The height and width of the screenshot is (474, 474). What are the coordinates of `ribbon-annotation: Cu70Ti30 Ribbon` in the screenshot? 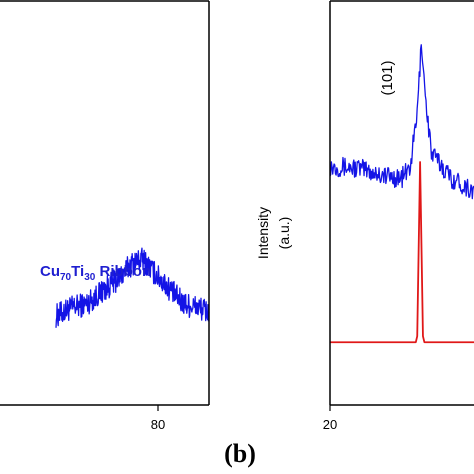 It's located at (95, 273).